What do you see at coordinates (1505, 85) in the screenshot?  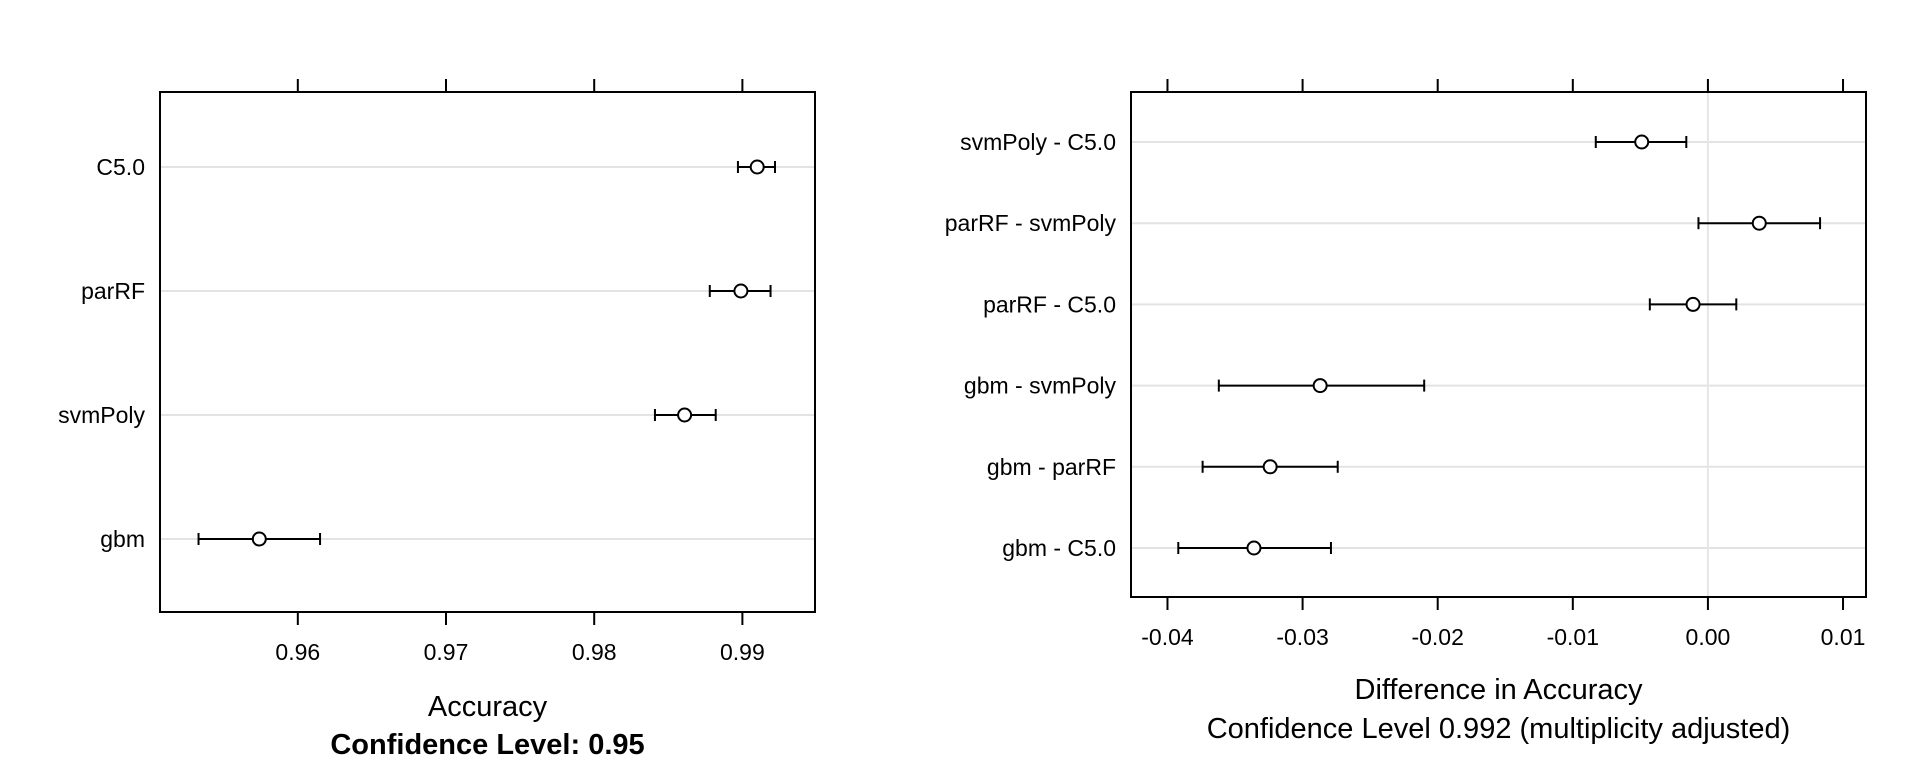 I see `difference-top-ticks` at bounding box center [1505, 85].